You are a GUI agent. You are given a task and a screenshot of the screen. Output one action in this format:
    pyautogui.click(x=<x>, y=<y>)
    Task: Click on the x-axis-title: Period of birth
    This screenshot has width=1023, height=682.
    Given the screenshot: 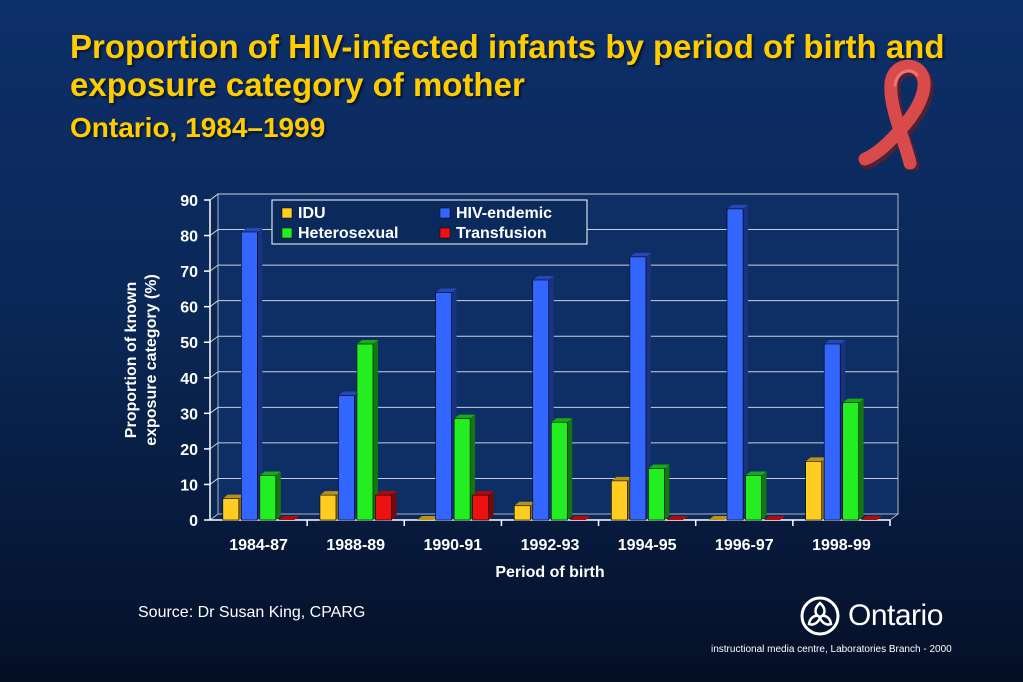 What is the action you would take?
    pyautogui.click(x=549, y=572)
    